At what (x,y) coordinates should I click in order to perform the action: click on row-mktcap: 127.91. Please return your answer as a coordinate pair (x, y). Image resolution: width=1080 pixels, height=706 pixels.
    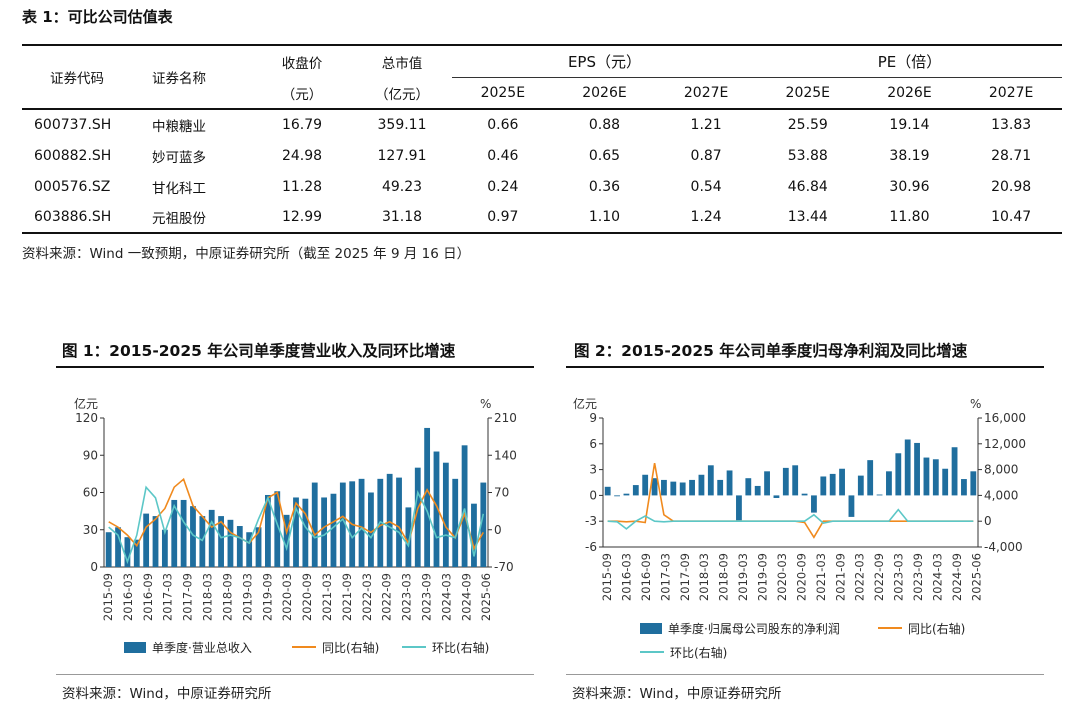
    Looking at the image, I should click on (402, 155).